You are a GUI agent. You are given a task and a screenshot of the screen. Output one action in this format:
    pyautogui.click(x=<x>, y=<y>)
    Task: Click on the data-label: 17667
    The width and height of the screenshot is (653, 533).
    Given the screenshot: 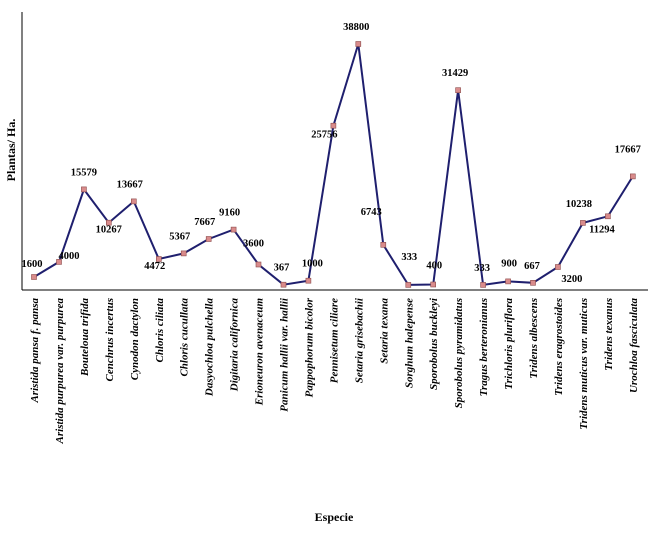 What is the action you would take?
    pyautogui.click(x=628, y=149)
    